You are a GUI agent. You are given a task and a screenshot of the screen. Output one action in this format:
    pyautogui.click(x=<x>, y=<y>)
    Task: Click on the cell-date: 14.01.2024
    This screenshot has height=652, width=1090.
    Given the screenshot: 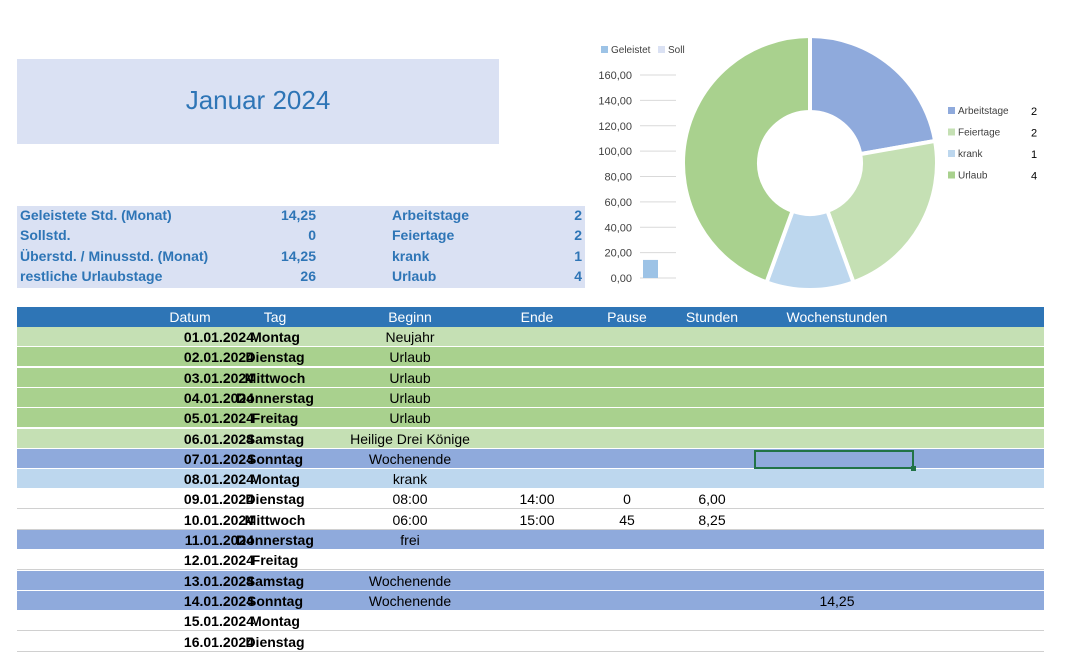 What is the action you would take?
    pyautogui.click(x=218, y=600)
    